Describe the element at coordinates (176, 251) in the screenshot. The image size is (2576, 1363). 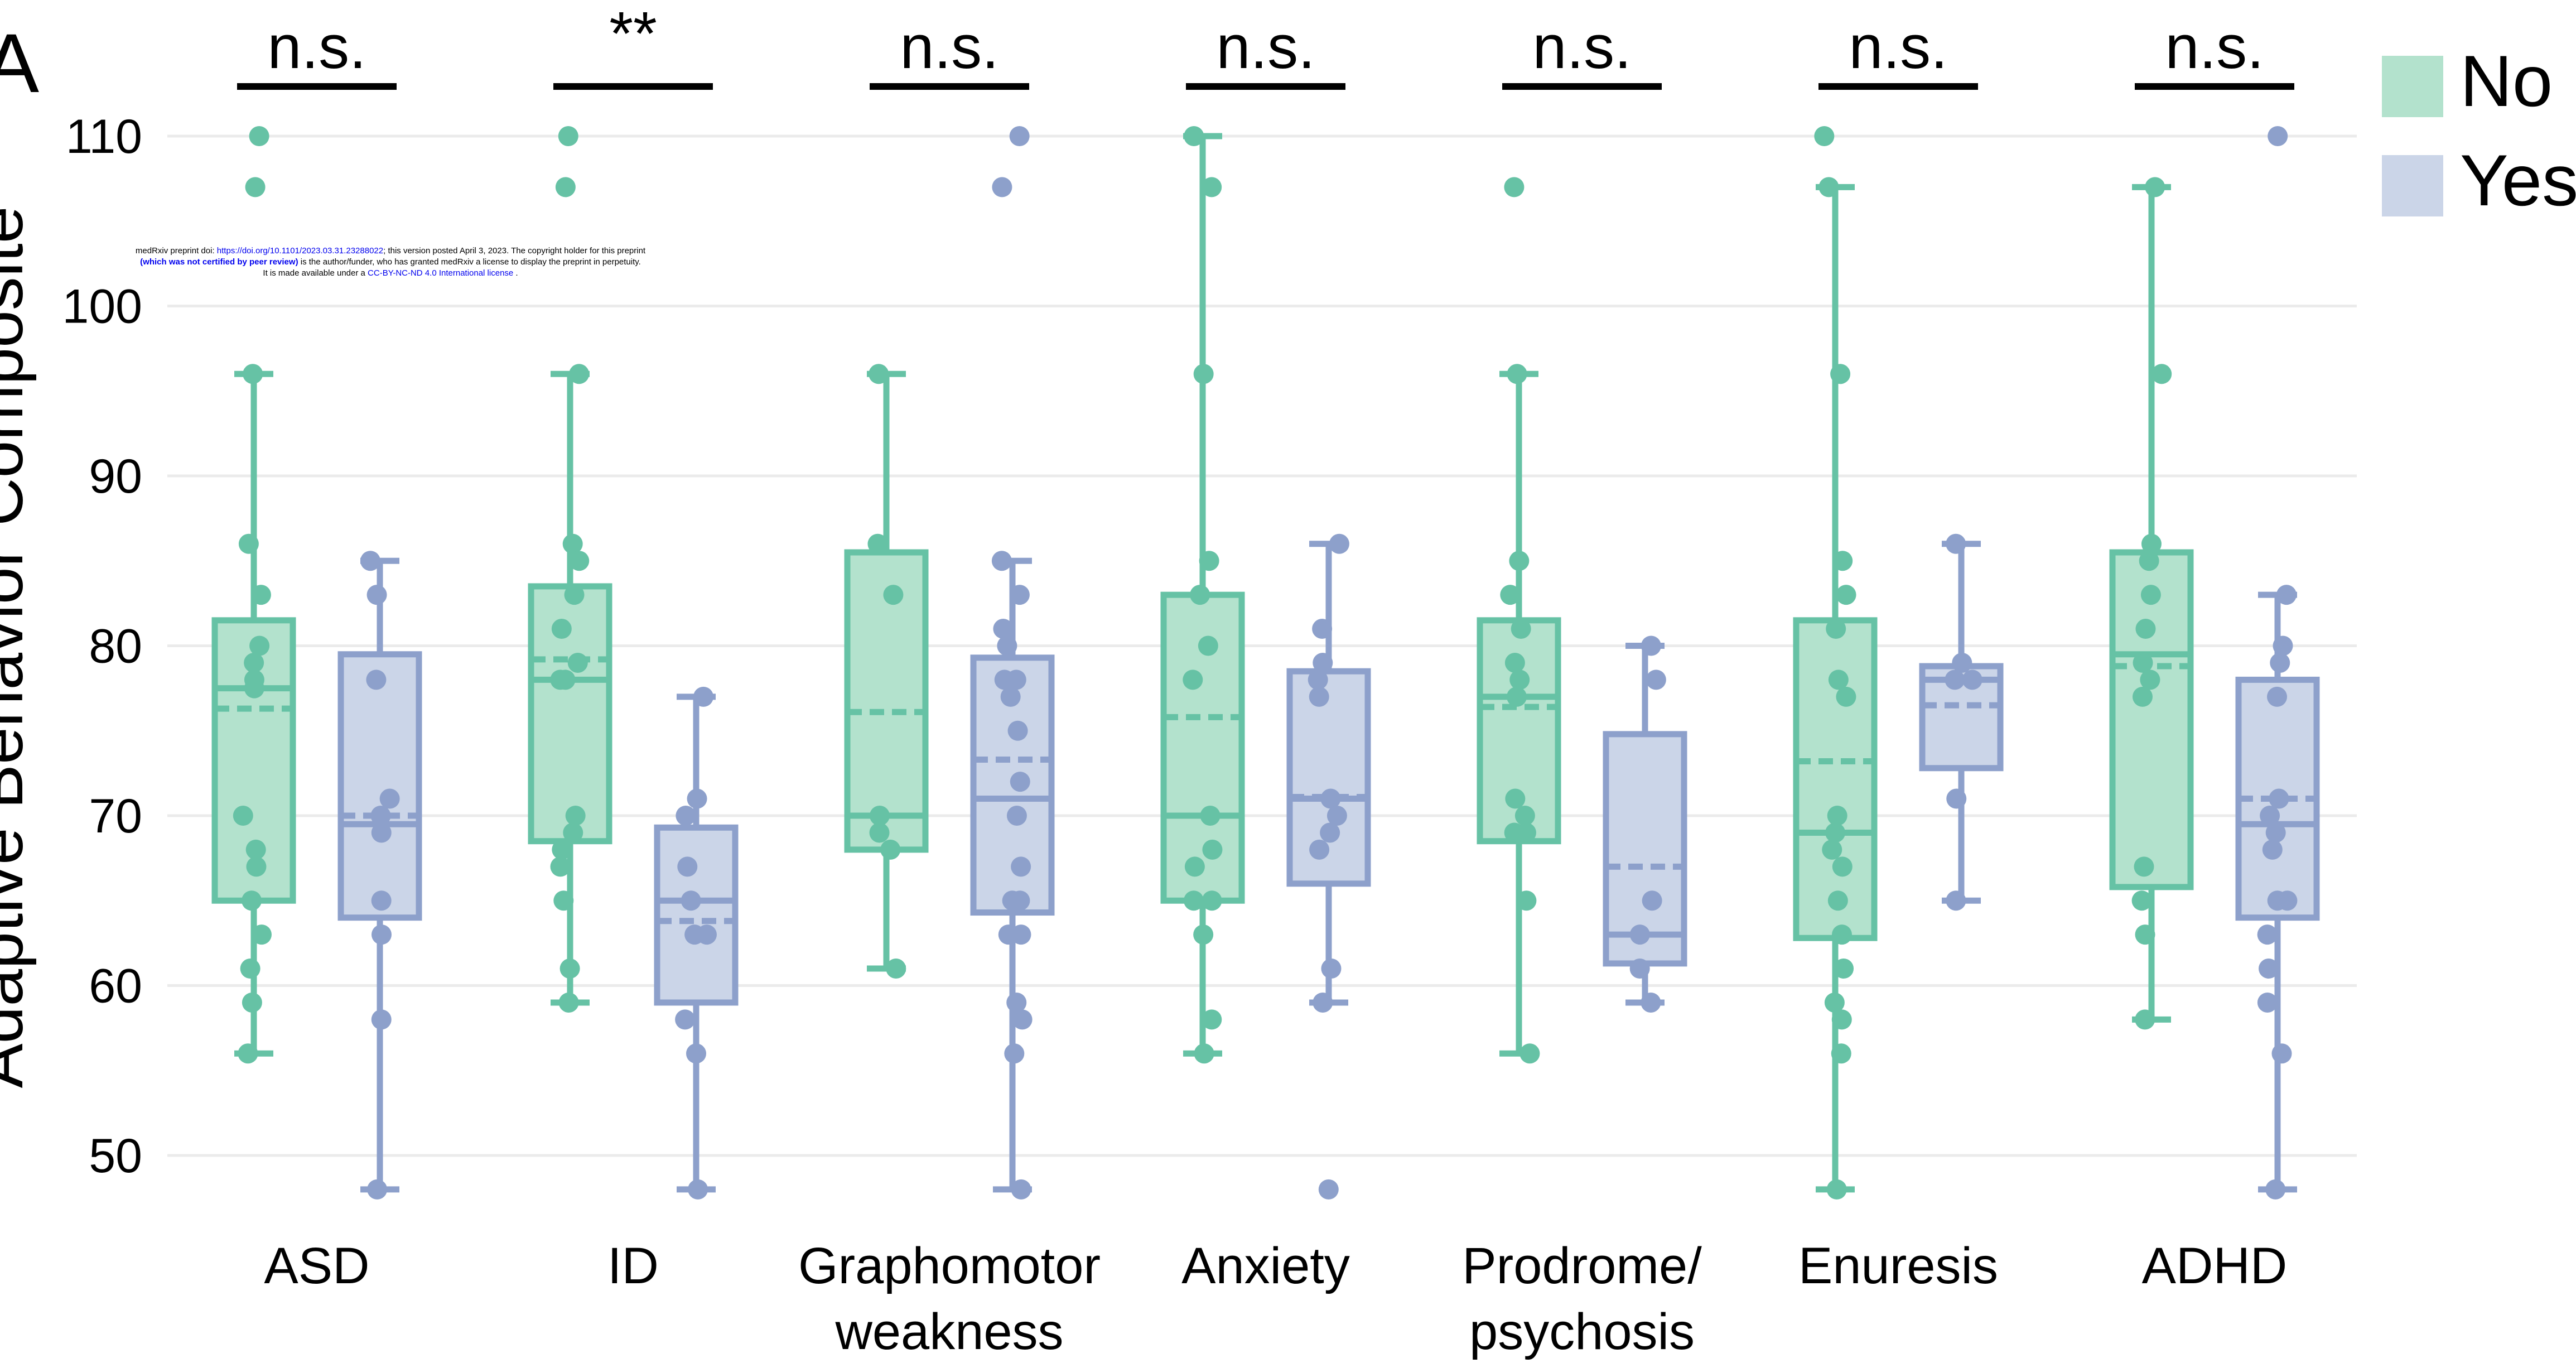
I see `watermark-line1-pre: medRxiv preprint doi:` at that location.